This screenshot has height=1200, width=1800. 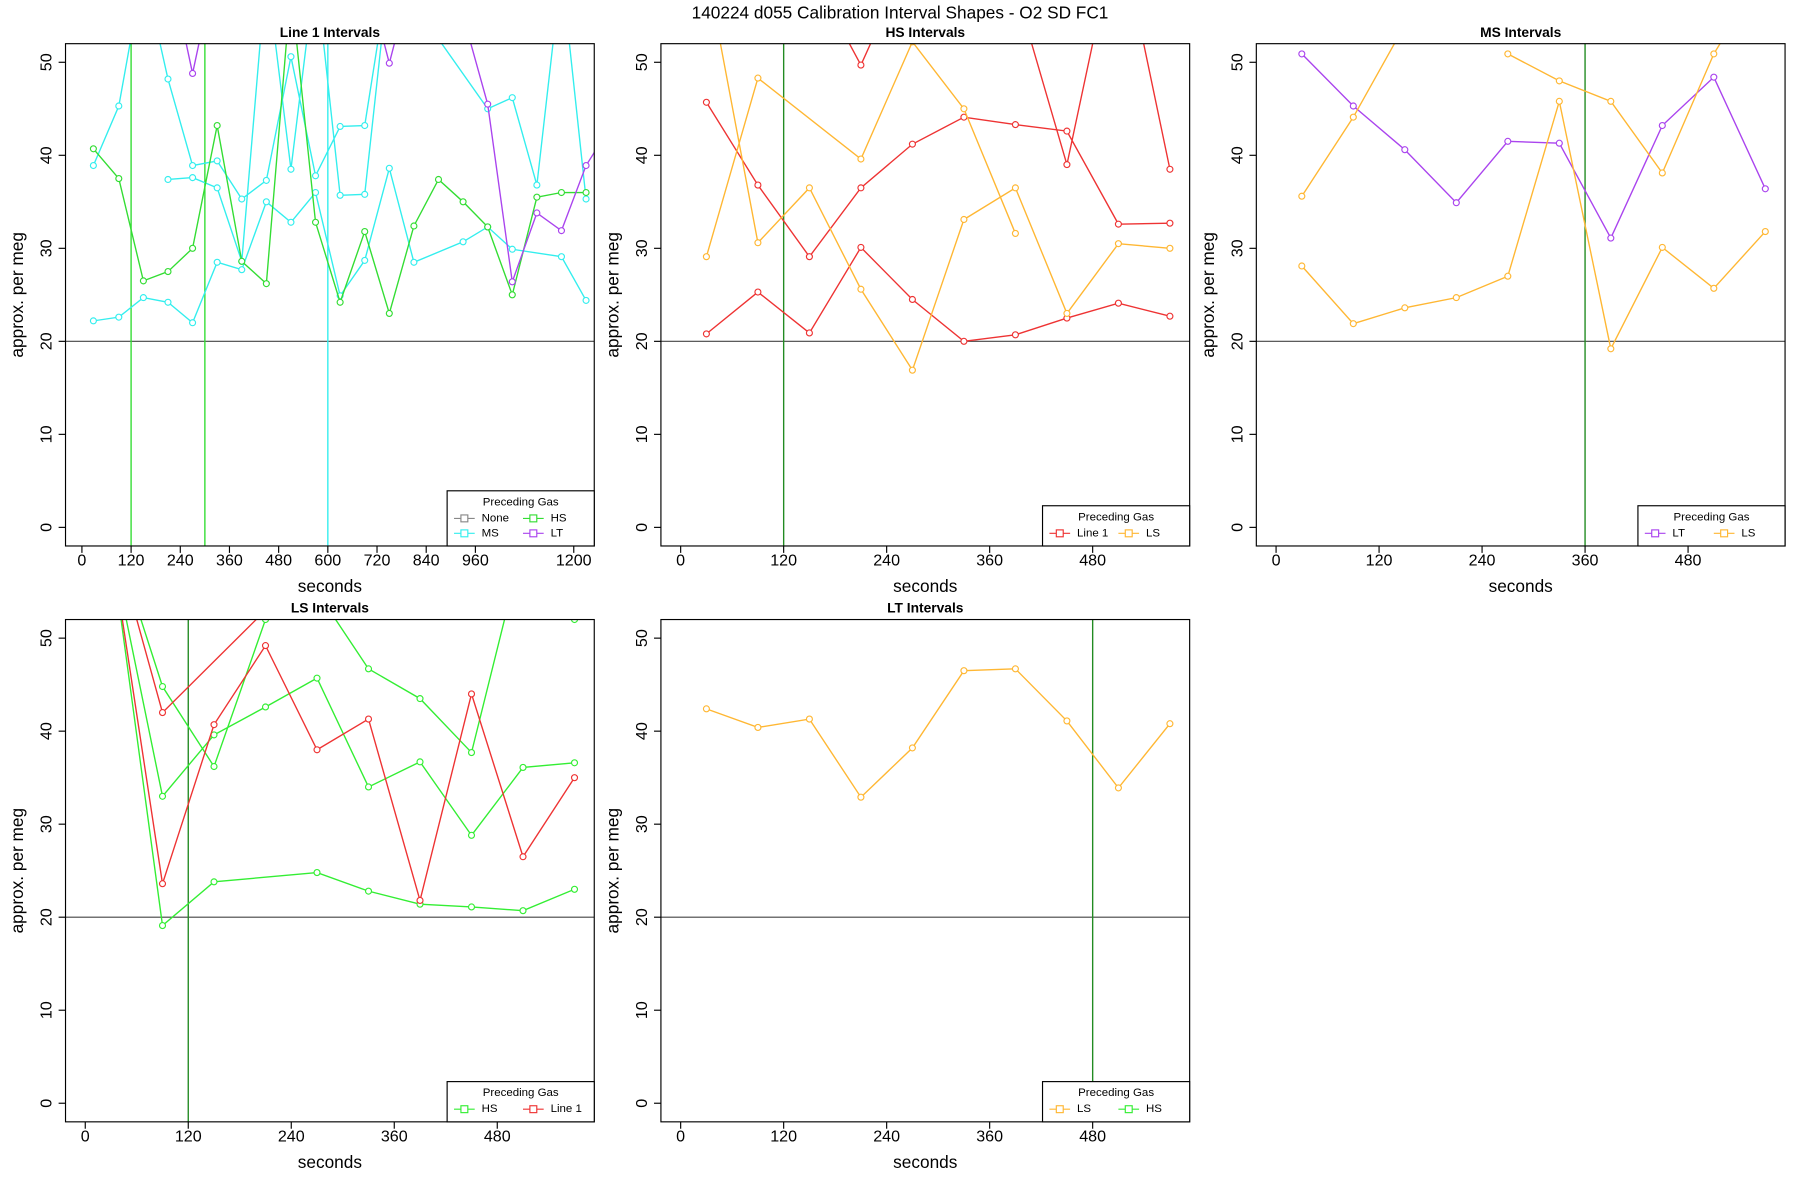 What do you see at coordinates (783, 1136) in the screenshot?
I see `x-tick-label: 120` at bounding box center [783, 1136].